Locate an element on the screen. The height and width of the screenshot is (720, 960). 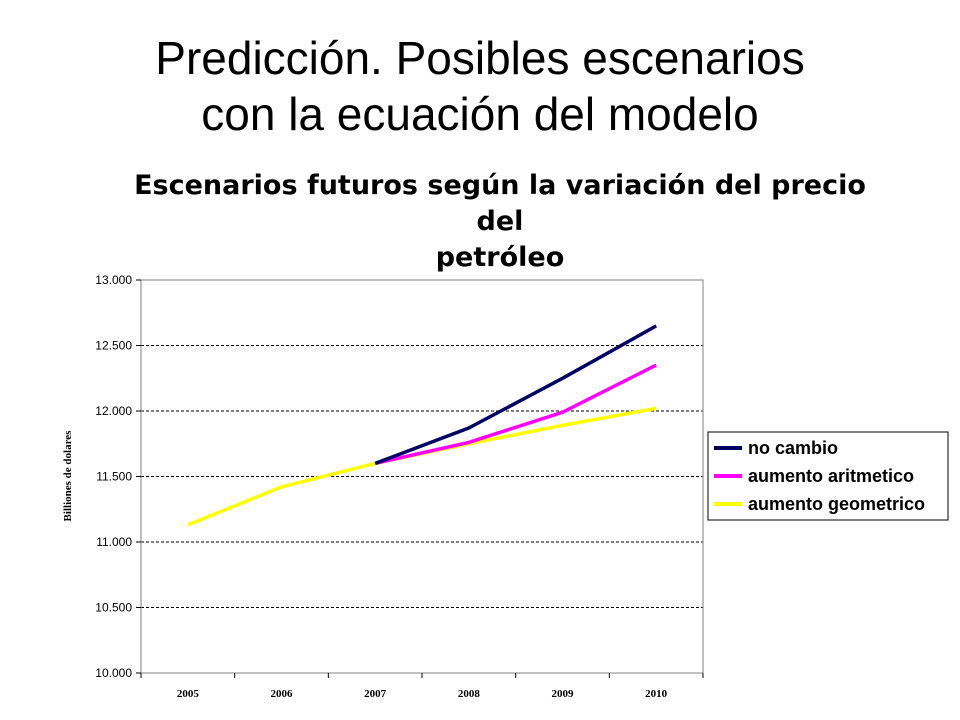
x-tick-label: 2008 is located at coordinates (469, 694).